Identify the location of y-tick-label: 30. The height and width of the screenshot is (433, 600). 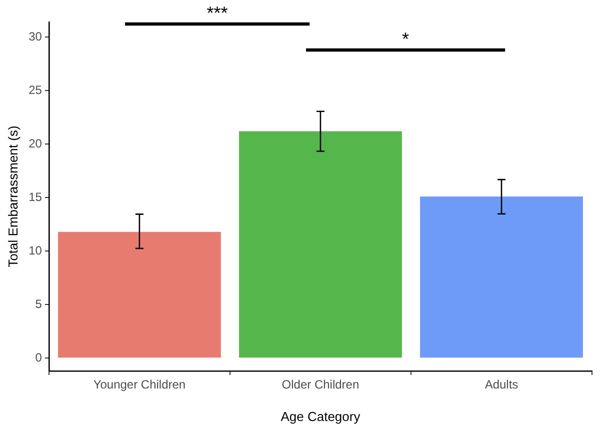
(35, 36).